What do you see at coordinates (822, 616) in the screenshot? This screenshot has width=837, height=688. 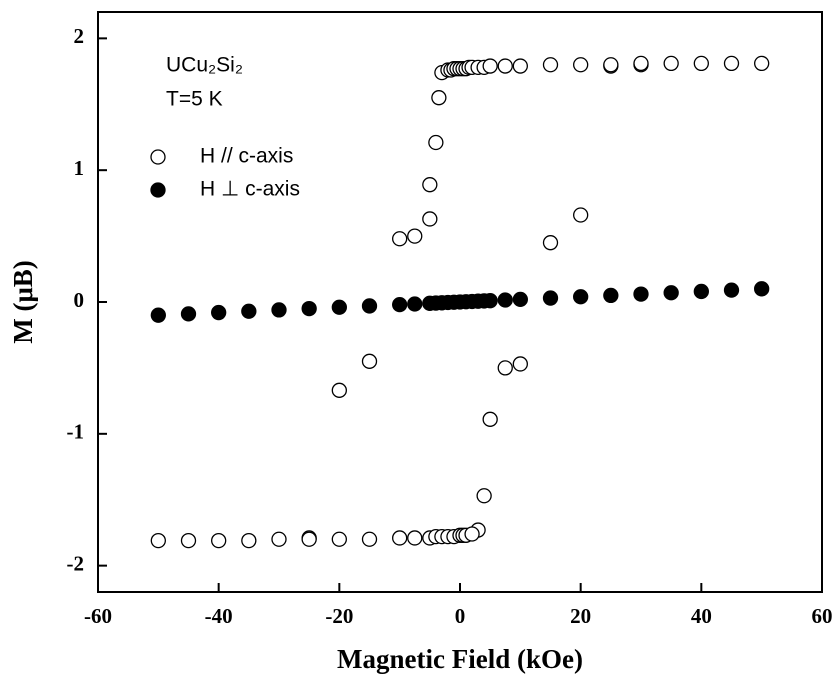 I see `x-tick-label: 60` at bounding box center [822, 616].